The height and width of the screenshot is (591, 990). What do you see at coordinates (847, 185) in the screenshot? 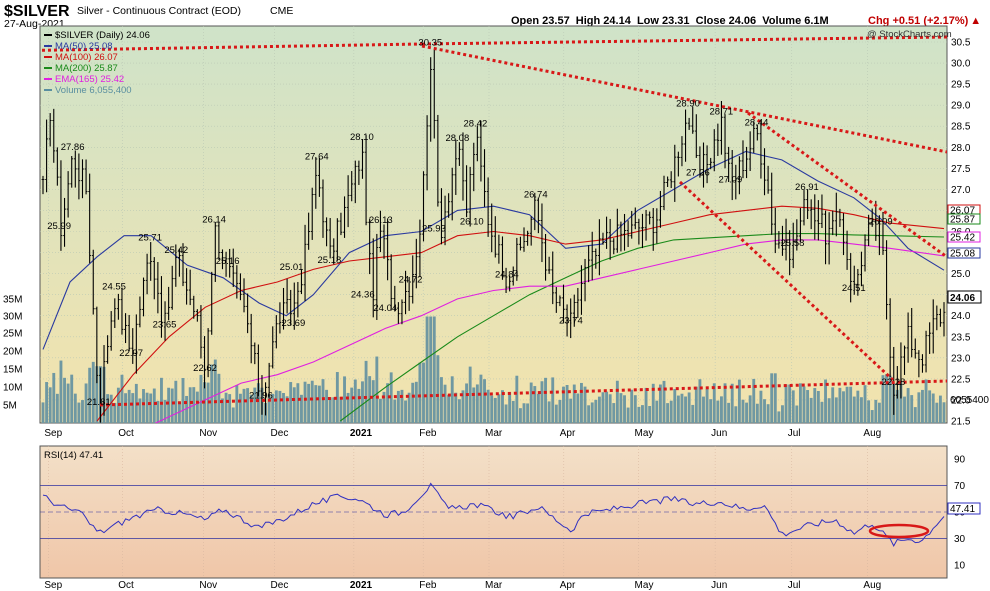
I see `trendline-descending-steep` at bounding box center [847, 185].